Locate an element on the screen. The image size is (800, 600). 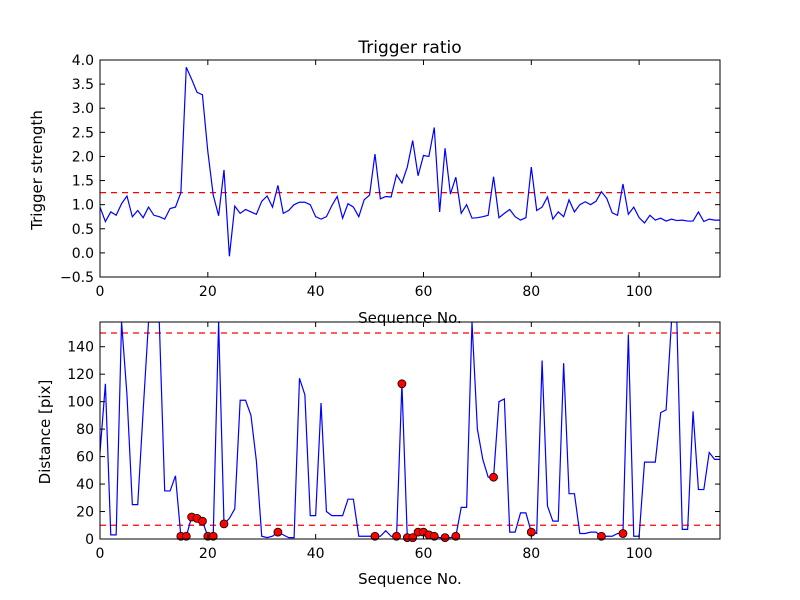
bottom-chart-y-tick-label: 0 is located at coordinates (89, 540).